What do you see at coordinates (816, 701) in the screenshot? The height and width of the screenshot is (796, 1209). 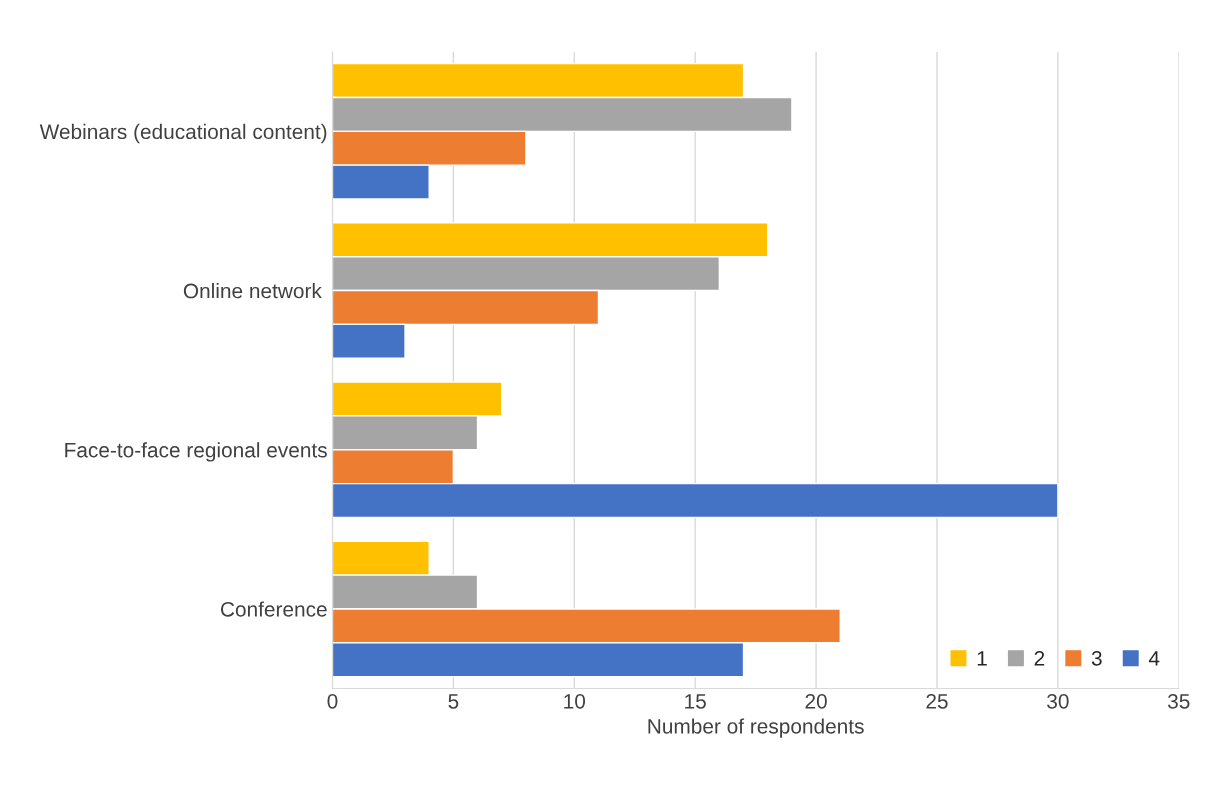 I see `x-tick-label: 20` at bounding box center [816, 701].